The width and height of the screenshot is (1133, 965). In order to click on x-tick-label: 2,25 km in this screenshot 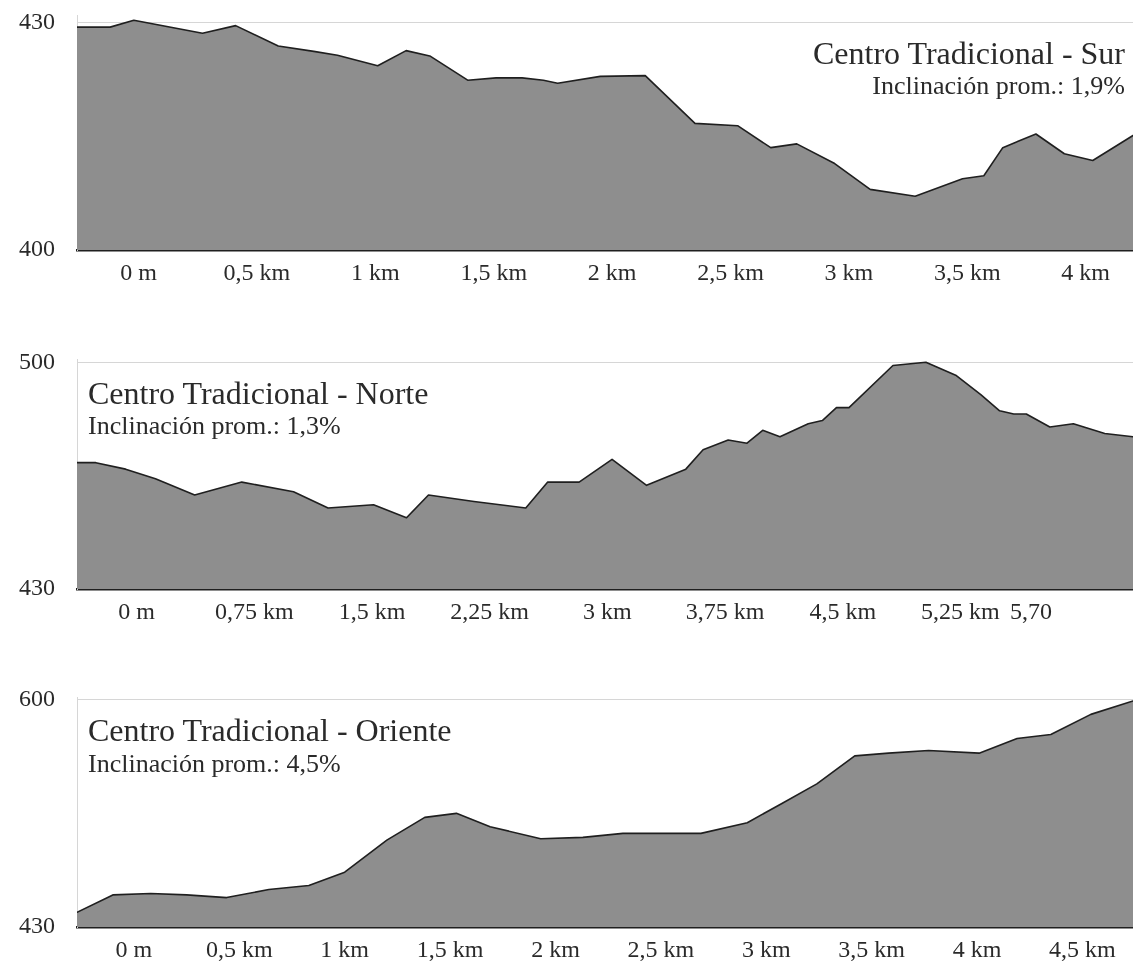, I will do `click(490, 610)`.